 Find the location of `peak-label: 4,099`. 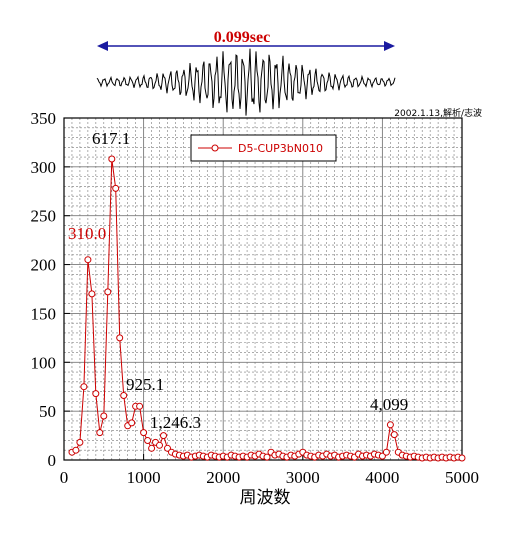

peak-label: 4,099 is located at coordinates (389, 404).